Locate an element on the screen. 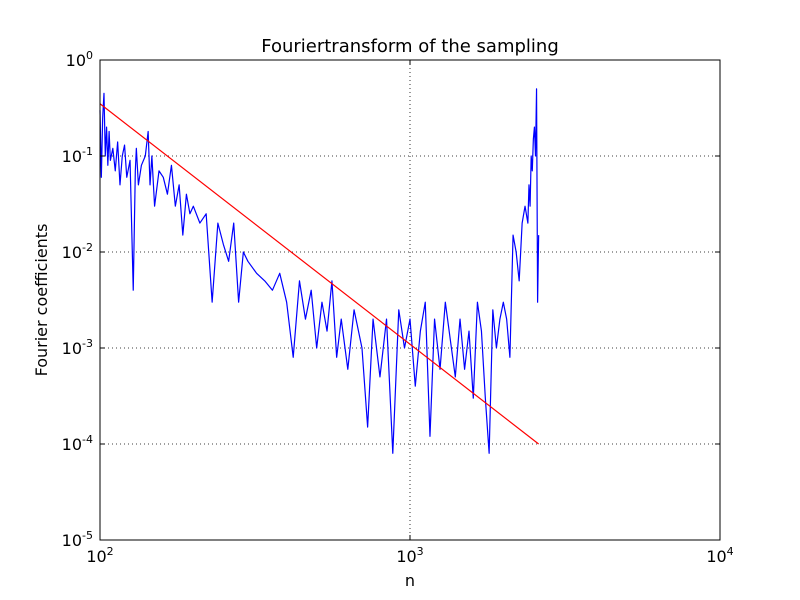  y-tick-label: 10⁻⁵ is located at coordinates (77, 539).